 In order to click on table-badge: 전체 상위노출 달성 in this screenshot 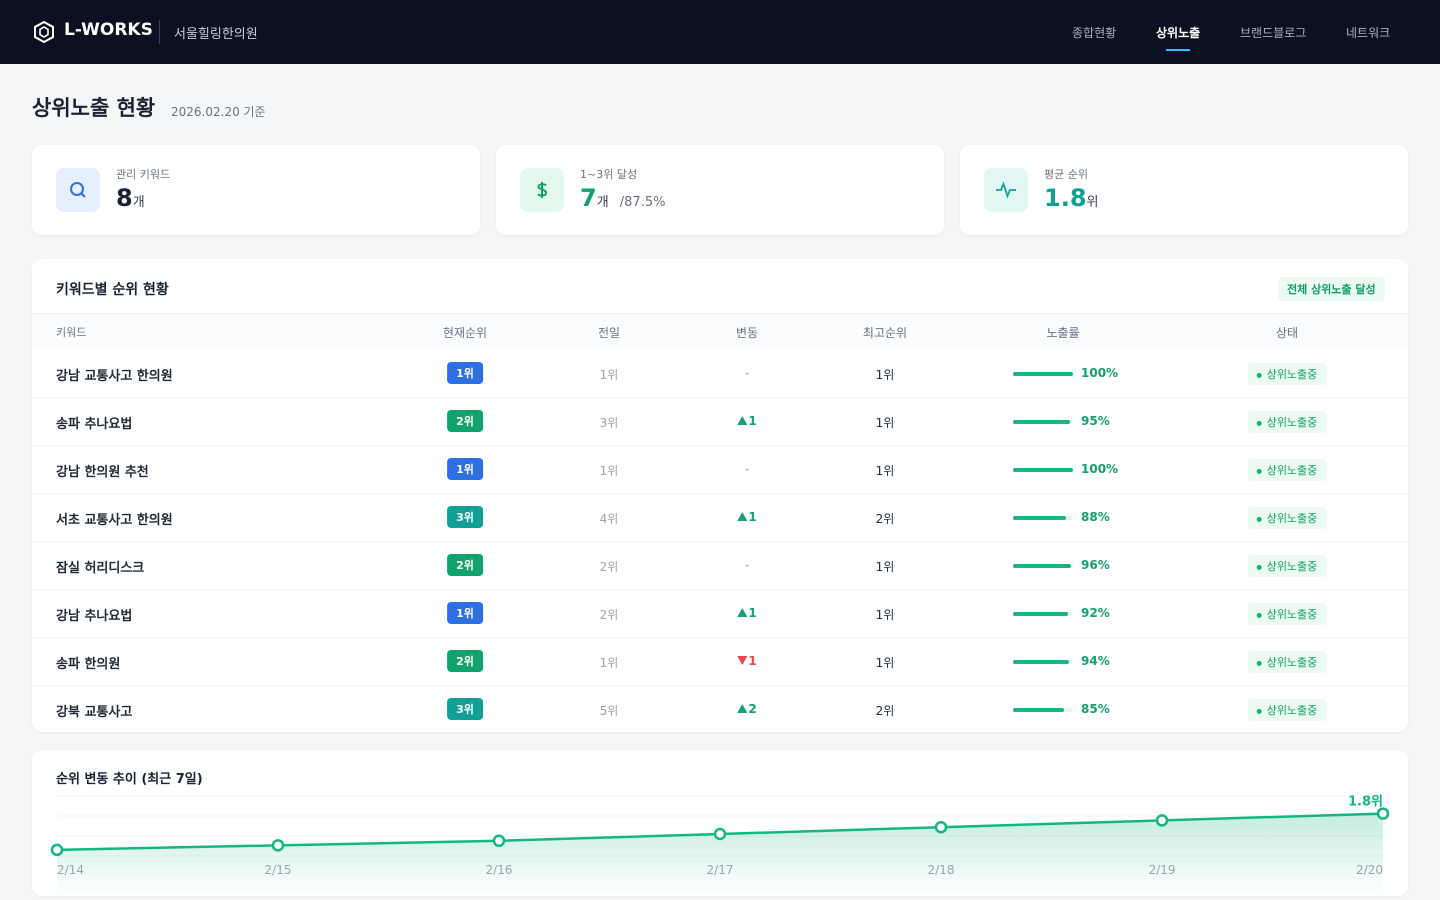, I will do `click(1331, 289)`.